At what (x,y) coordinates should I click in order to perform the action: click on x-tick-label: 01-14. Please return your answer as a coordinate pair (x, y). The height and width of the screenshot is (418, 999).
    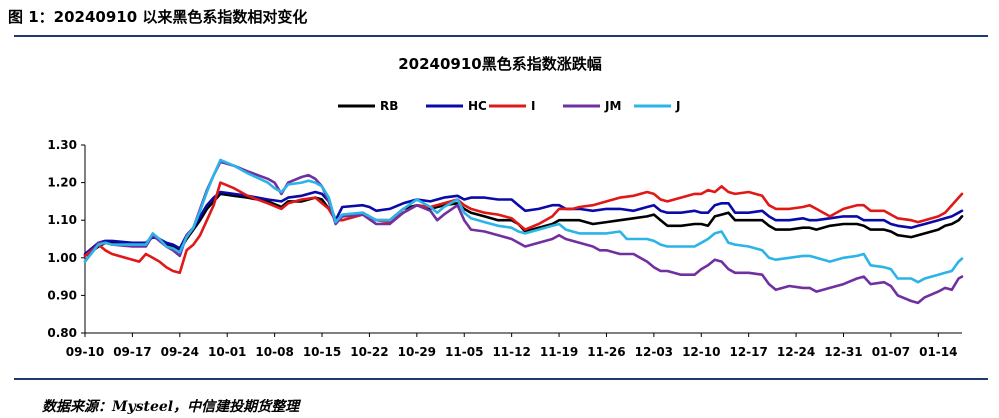
    Looking at the image, I should click on (938, 352).